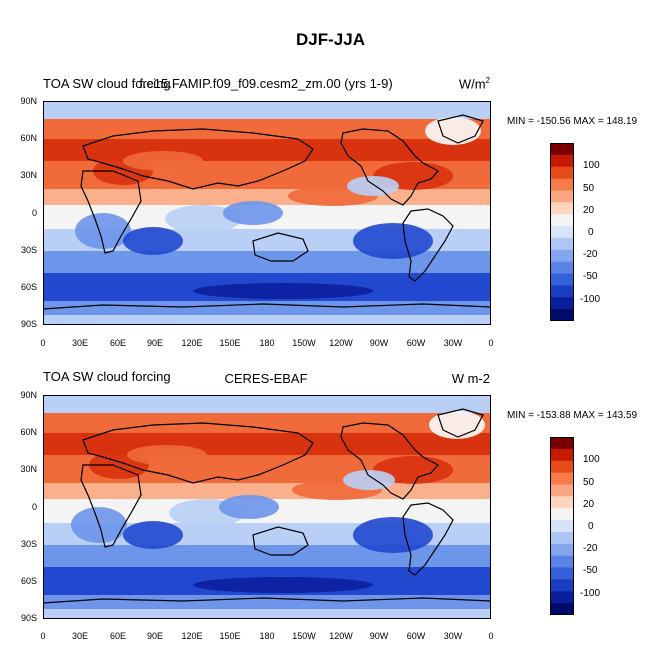  Describe the element at coordinates (107, 376) in the screenshot. I see `panel-2-left-title: TOA SW cloud forcing` at that location.